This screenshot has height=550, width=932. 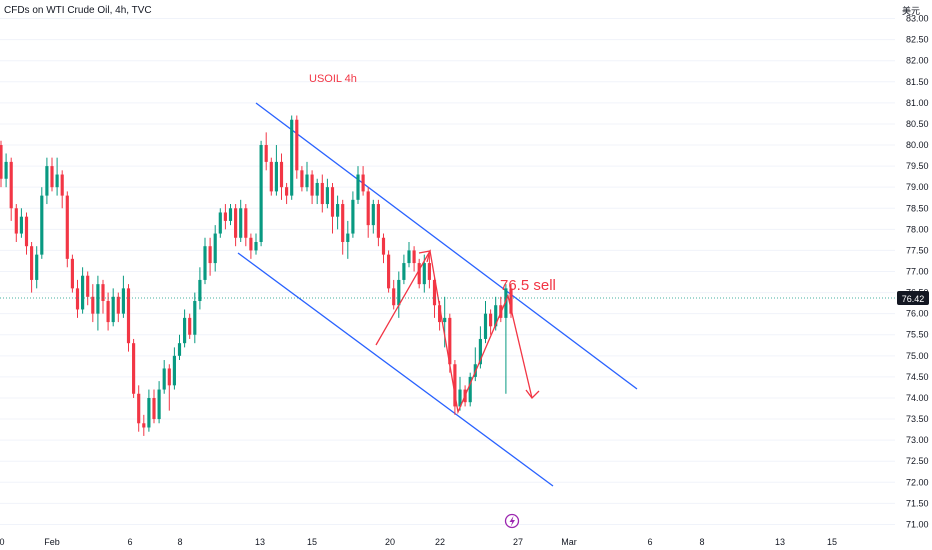 What do you see at coordinates (418, 542) in the screenshot?
I see `time-axis: 0 Feb 6 8 13 15 20 22 27 Mar 6 8 13 15` at bounding box center [418, 542].